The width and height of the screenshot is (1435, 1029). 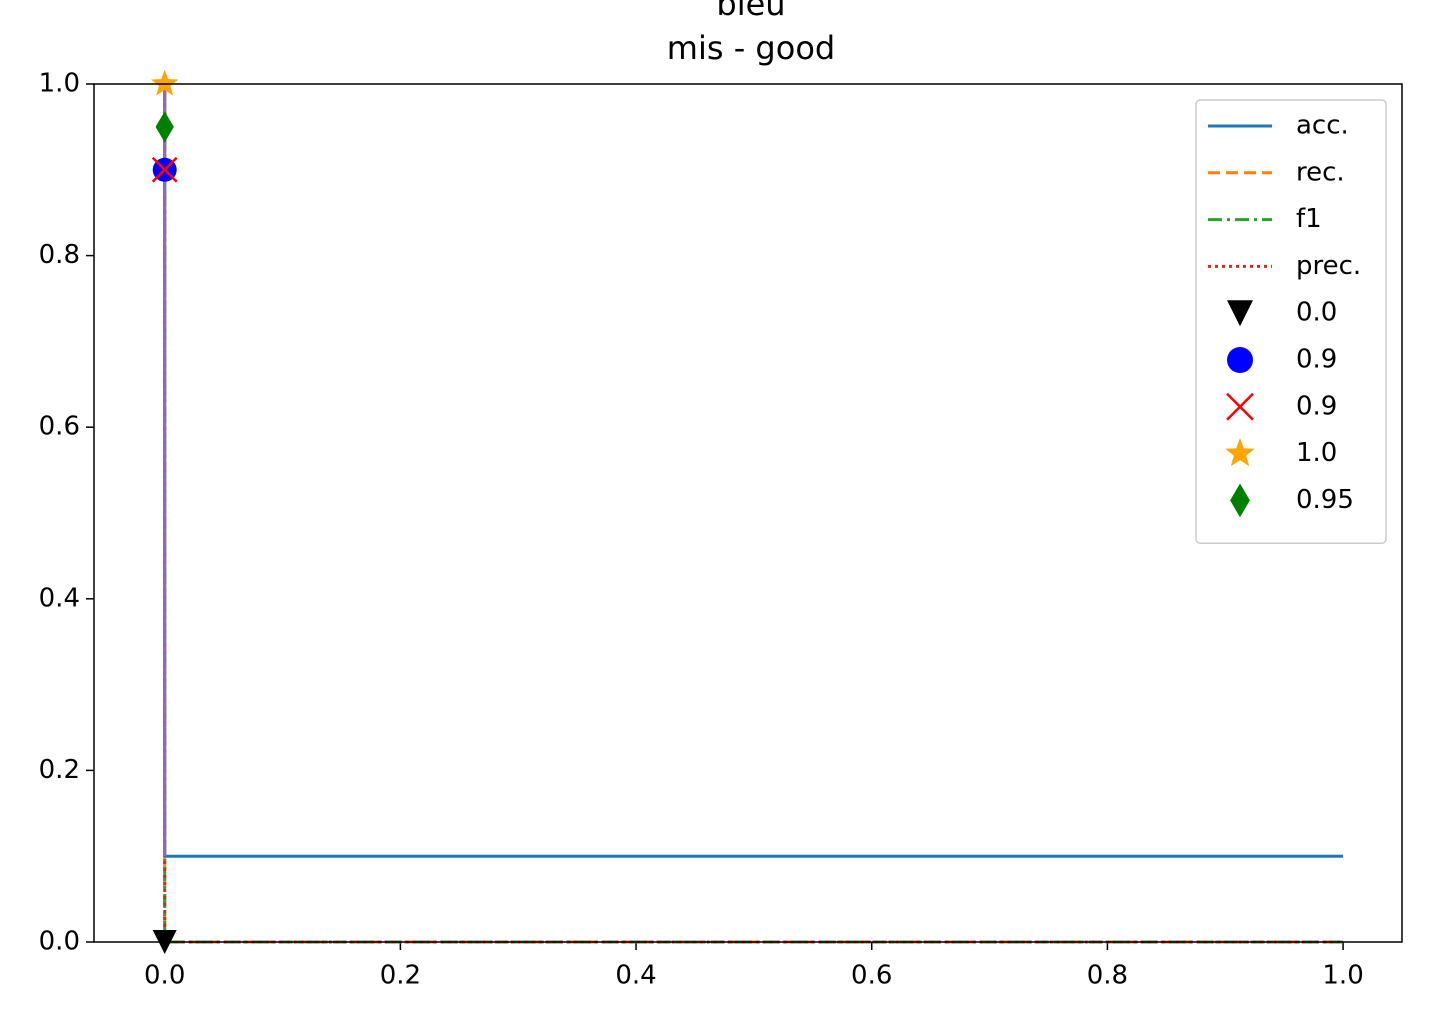 I want to click on y-tick-label: 0.2, so click(x=59, y=770).